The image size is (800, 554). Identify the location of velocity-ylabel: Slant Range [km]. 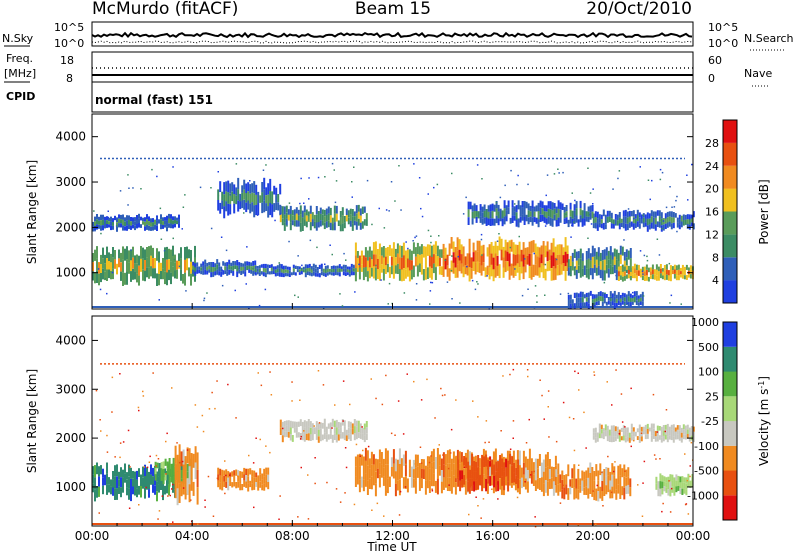
(32, 421).